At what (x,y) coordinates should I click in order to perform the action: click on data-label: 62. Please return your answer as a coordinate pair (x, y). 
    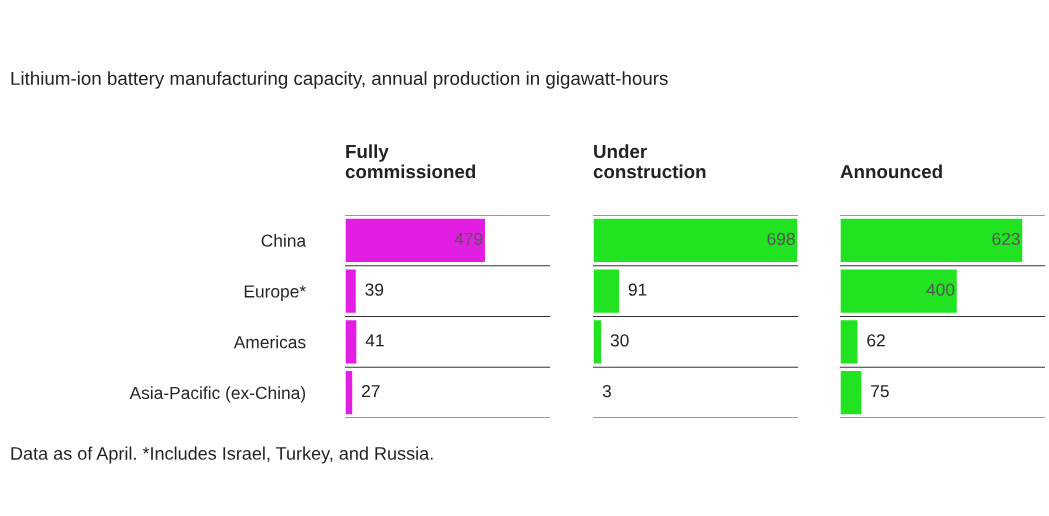
    Looking at the image, I should click on (876, 340).